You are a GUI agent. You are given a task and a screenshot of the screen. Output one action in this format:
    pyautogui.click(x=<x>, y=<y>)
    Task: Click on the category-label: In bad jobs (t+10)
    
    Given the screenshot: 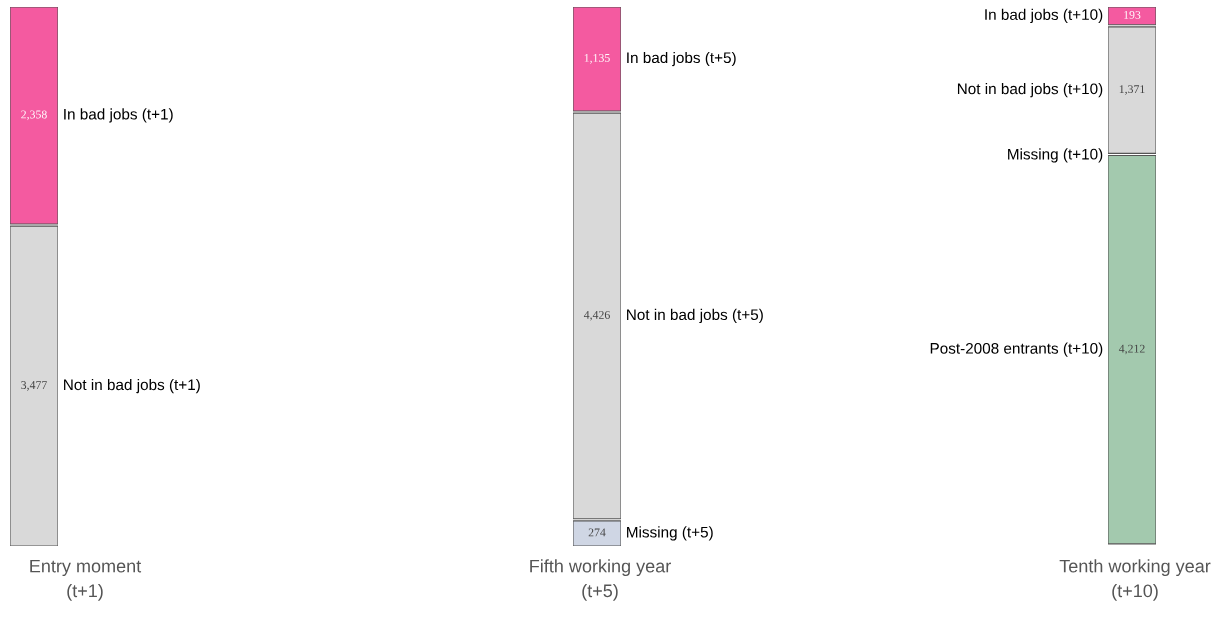 What is the action you would take?
    pyautogui.click(x=1044, y=16)
    